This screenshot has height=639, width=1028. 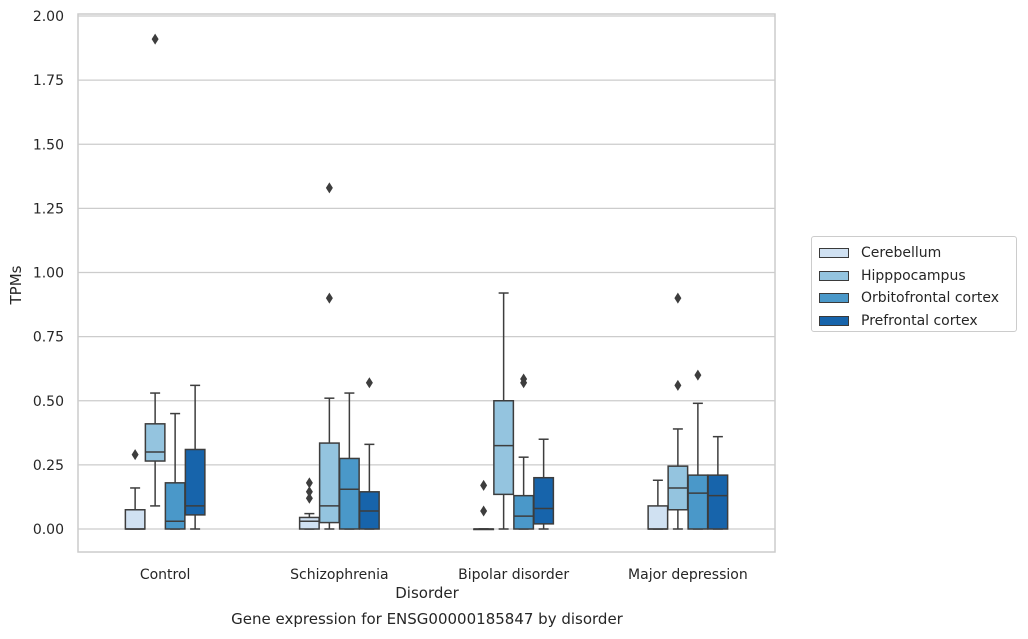 I want to click on legend-item: Hipppocampus, so click(x=914, y=276).